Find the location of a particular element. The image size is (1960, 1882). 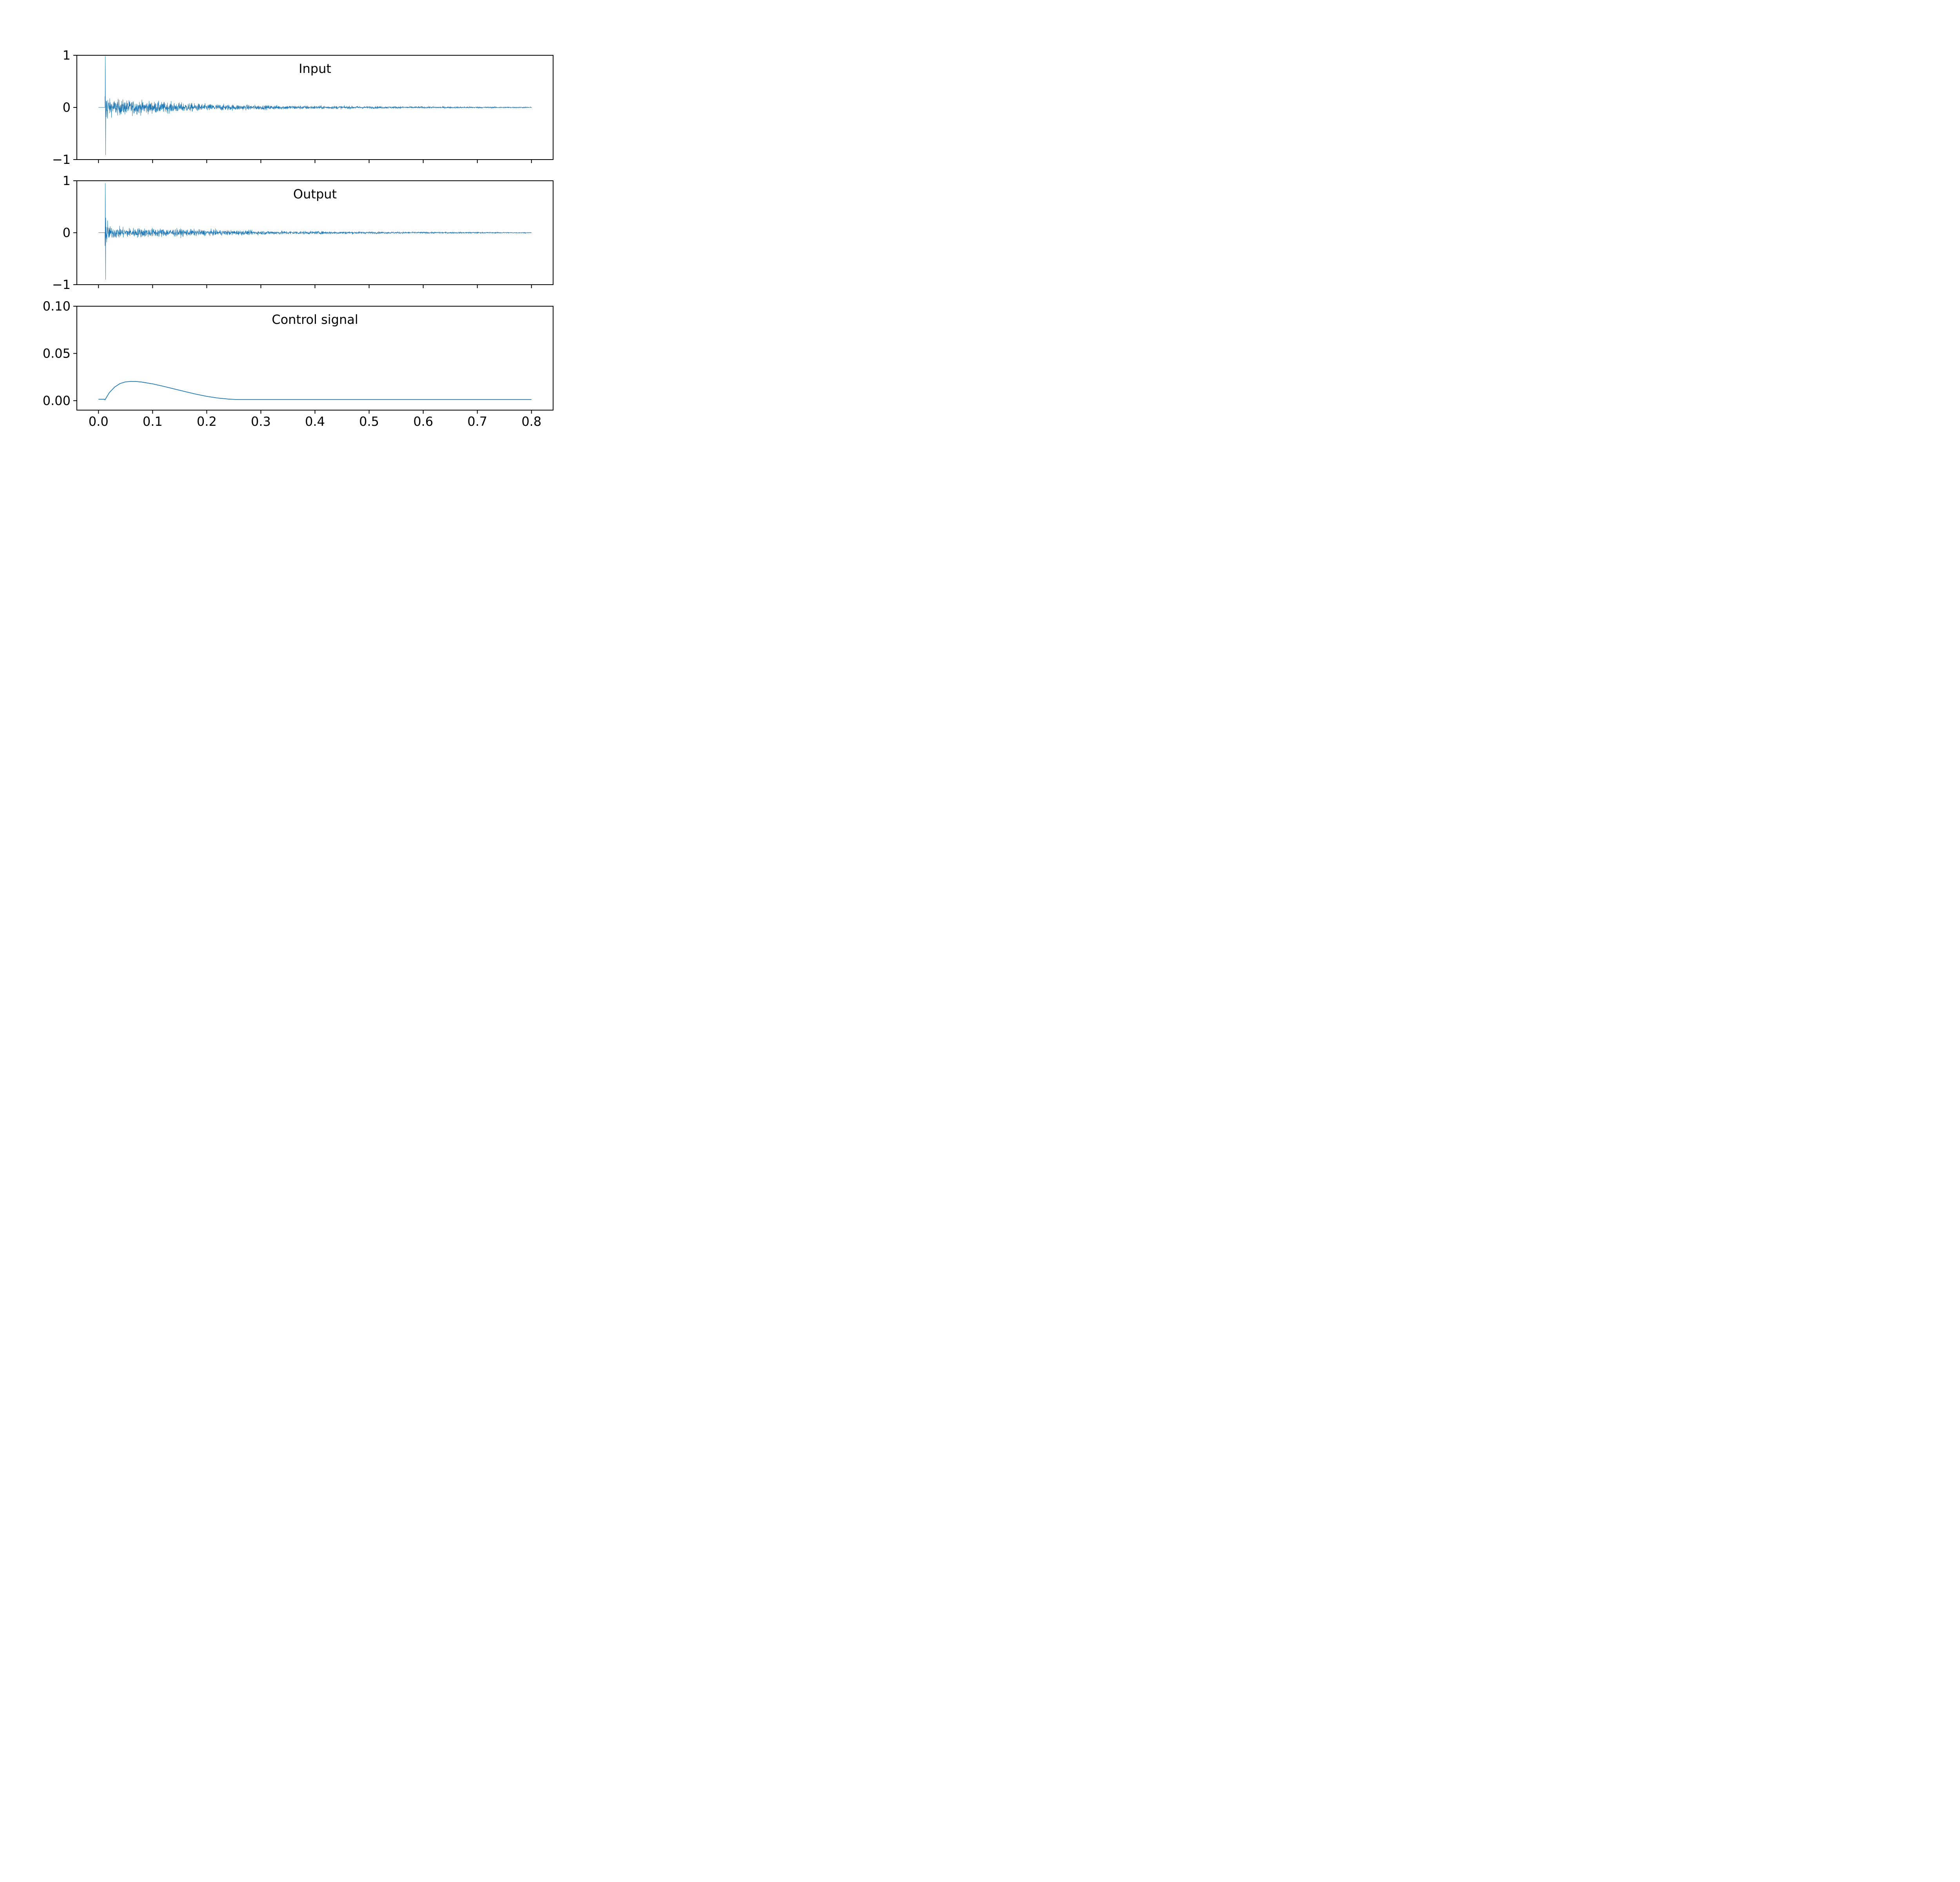

control-signal-x-ticks: 0.0 0.1 0.2 0.3 0.4 0.5 0.6 0.7 0.8 is located at coordinates (315, 419).